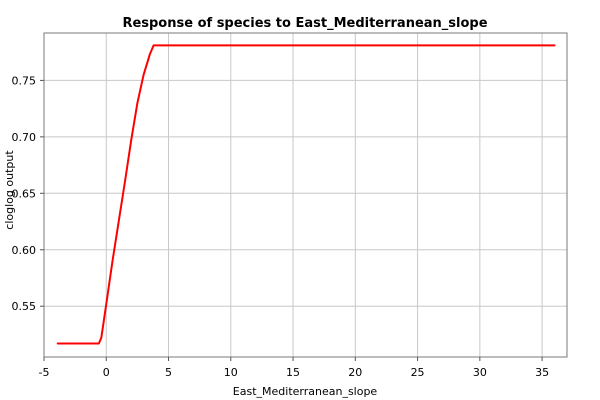  Describe the element at coordinates (44, 372) in the screenshot. I see `x-tick-label: -5` at that location.